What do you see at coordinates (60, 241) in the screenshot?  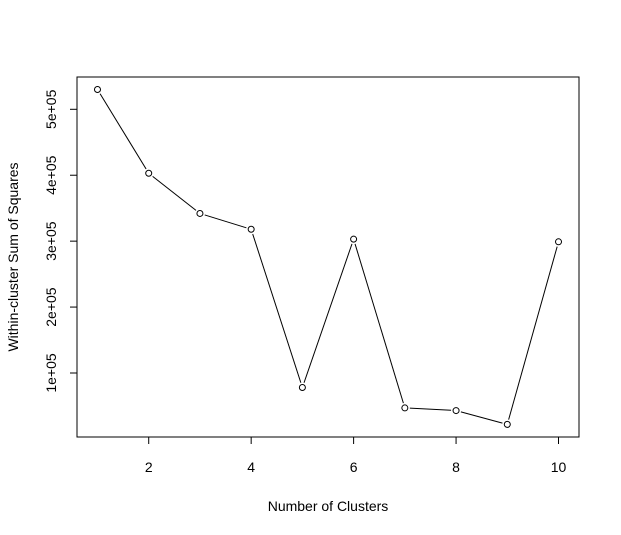 I see `y-axis: 1e+05 2e+05 3e+05 4e+05 5e+05` at bounding box center [60, 241].